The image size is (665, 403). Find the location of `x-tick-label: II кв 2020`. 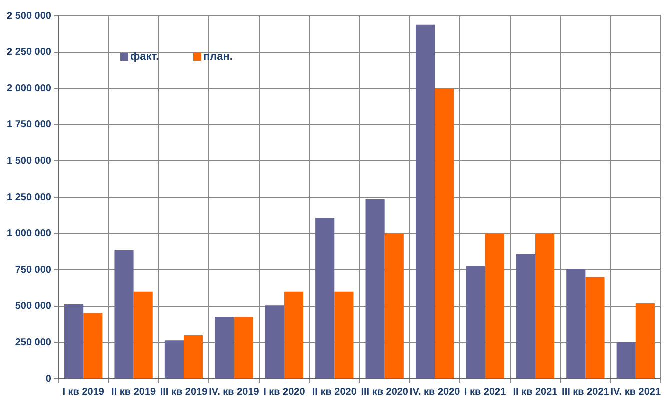

x-tick-label: II кв 2020 is located at coordinates (335, 392).